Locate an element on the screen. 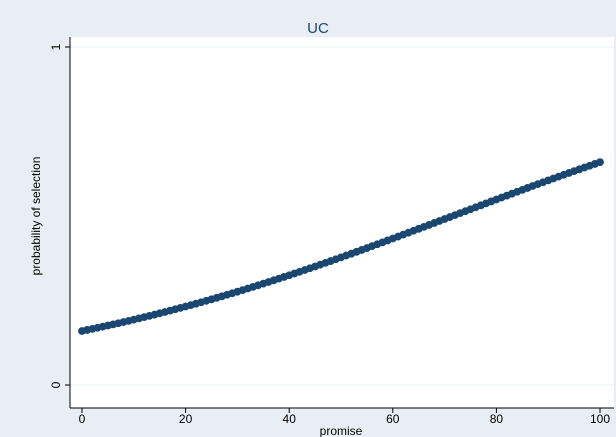 This screenshot has width=616, height=437. y-axis-title: probability of selection is located at coordinates (36, 216).